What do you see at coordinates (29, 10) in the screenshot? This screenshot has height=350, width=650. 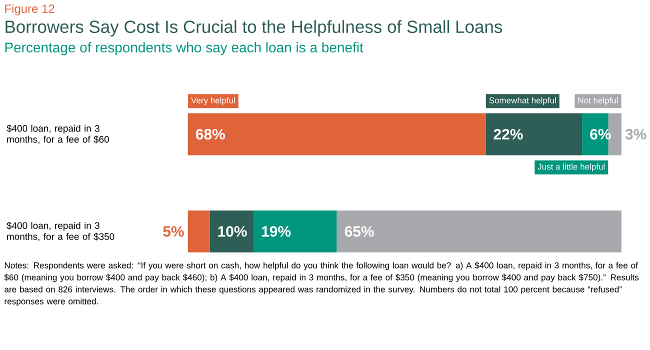 I see `caption: Figure 12` at bounding box center [29, 10].